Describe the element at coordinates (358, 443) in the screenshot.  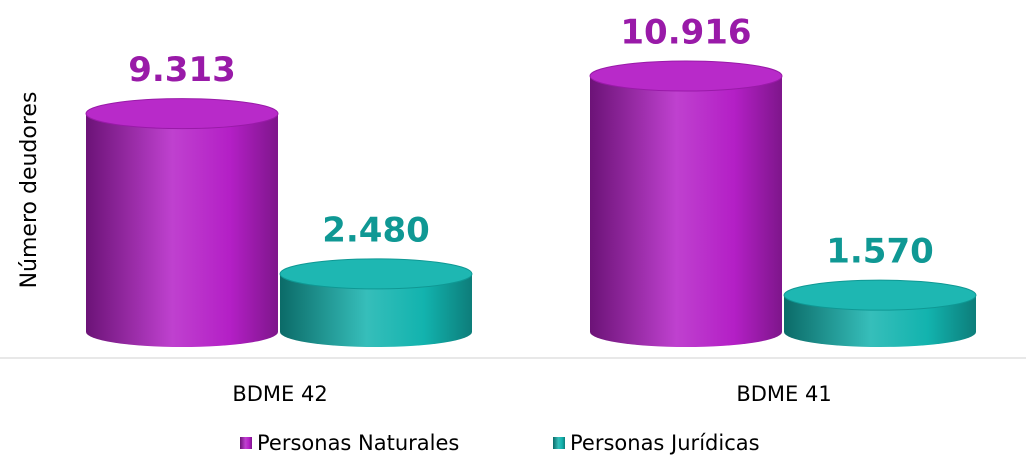
I see `legend-label: Personas Naturales` at that location.